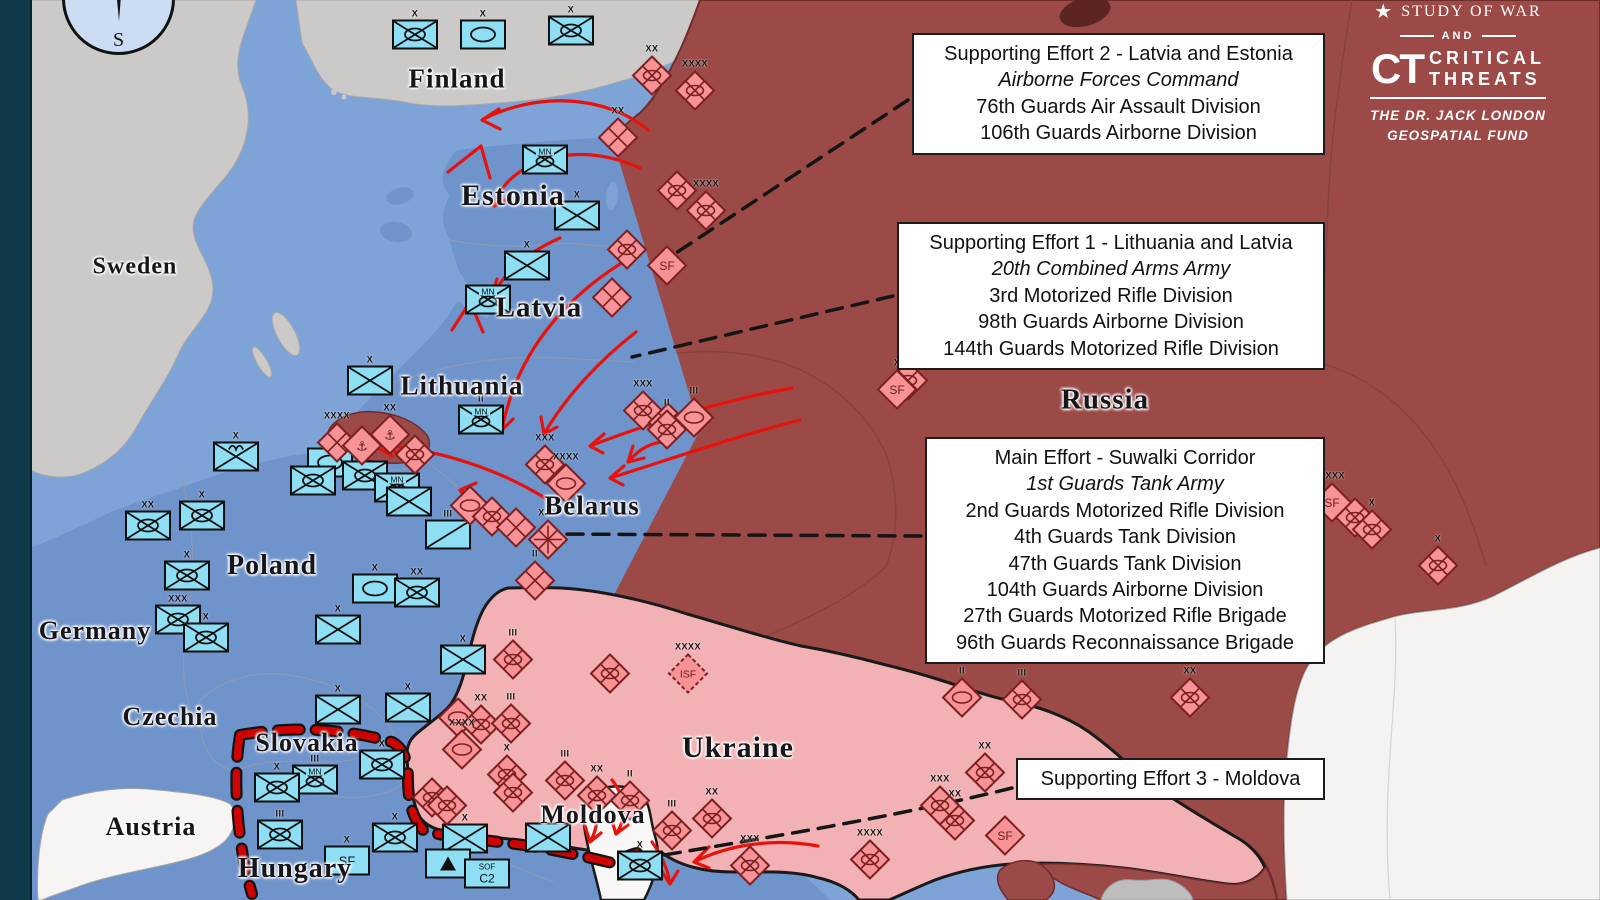  I want to click on unit-red-sf: SF, so click(667, 268).